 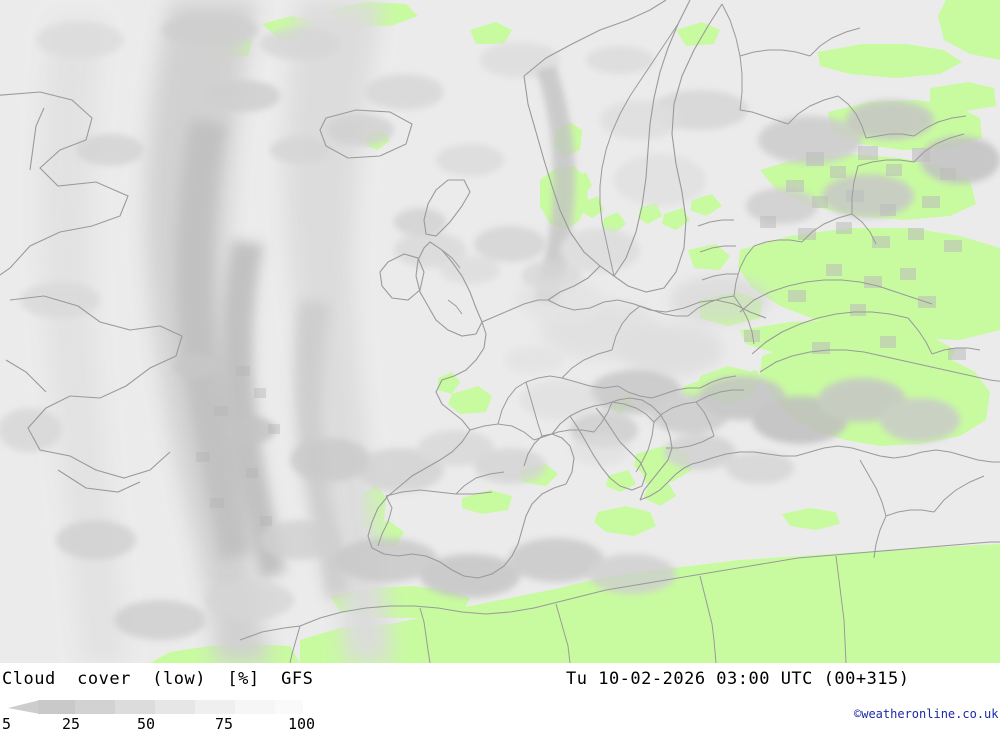 I want to click on page-title: Cloud cover (low) [%] GFS, so click(x=158, y=679).